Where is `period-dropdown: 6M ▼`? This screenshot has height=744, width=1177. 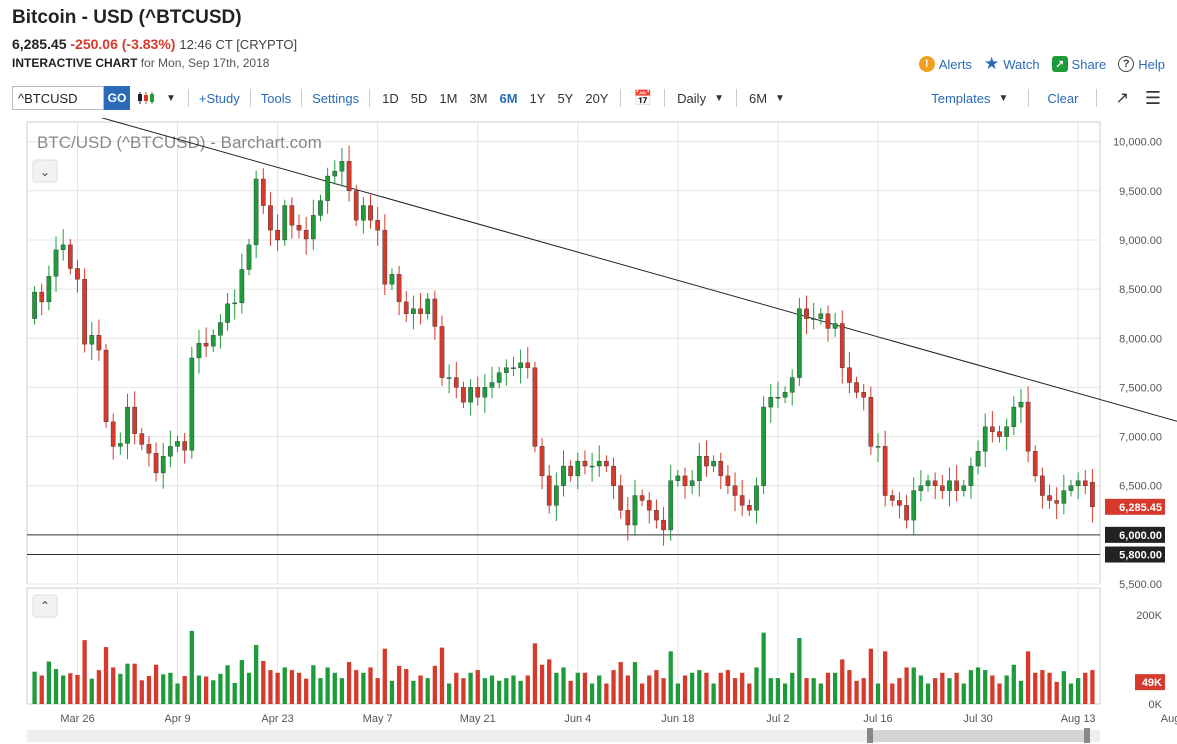 period-dropdown: 6M ▼ is located at coordinates (767, 98).